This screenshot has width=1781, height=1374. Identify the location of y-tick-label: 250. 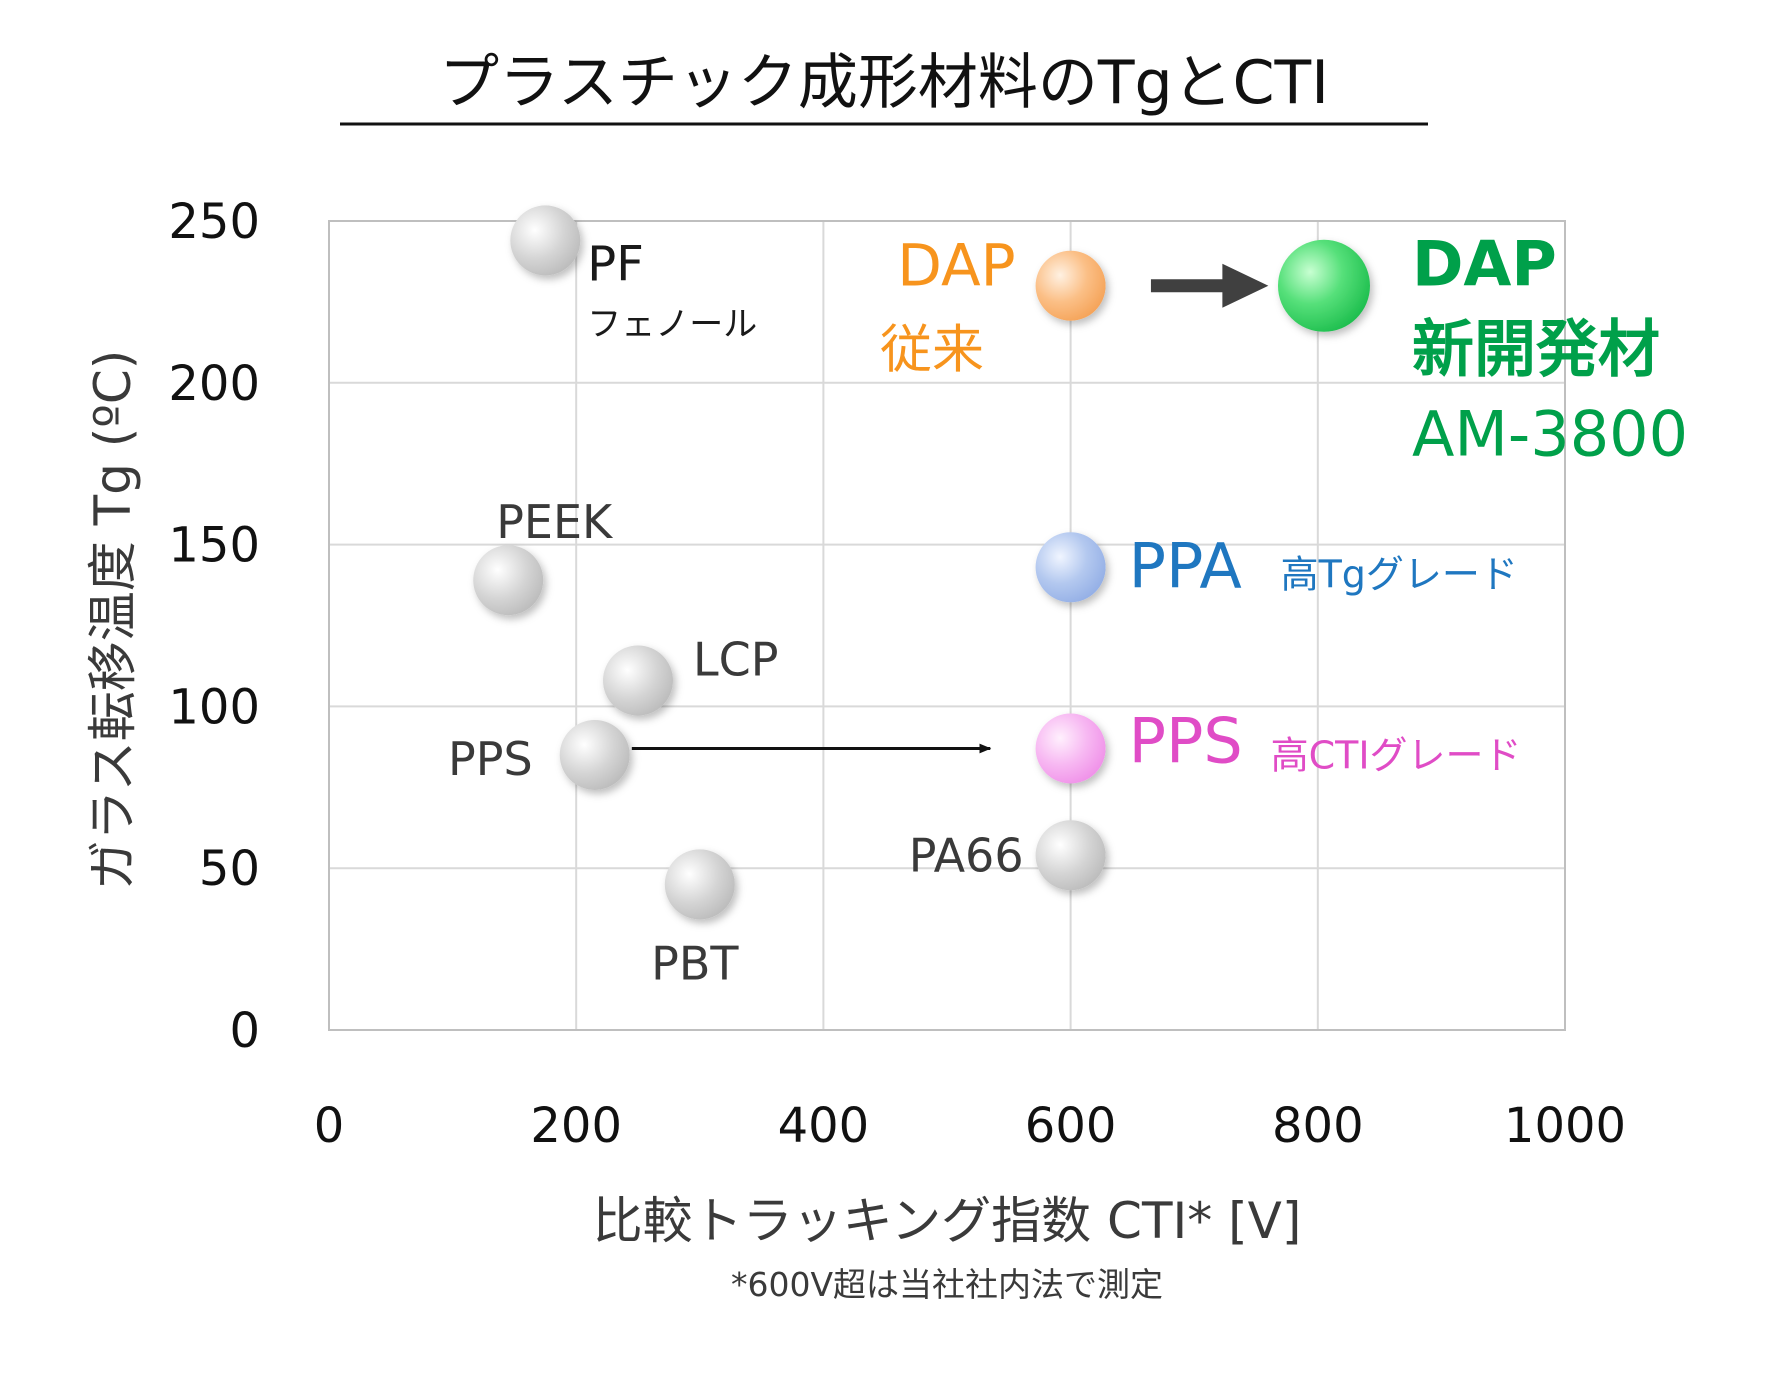
(214, 222).